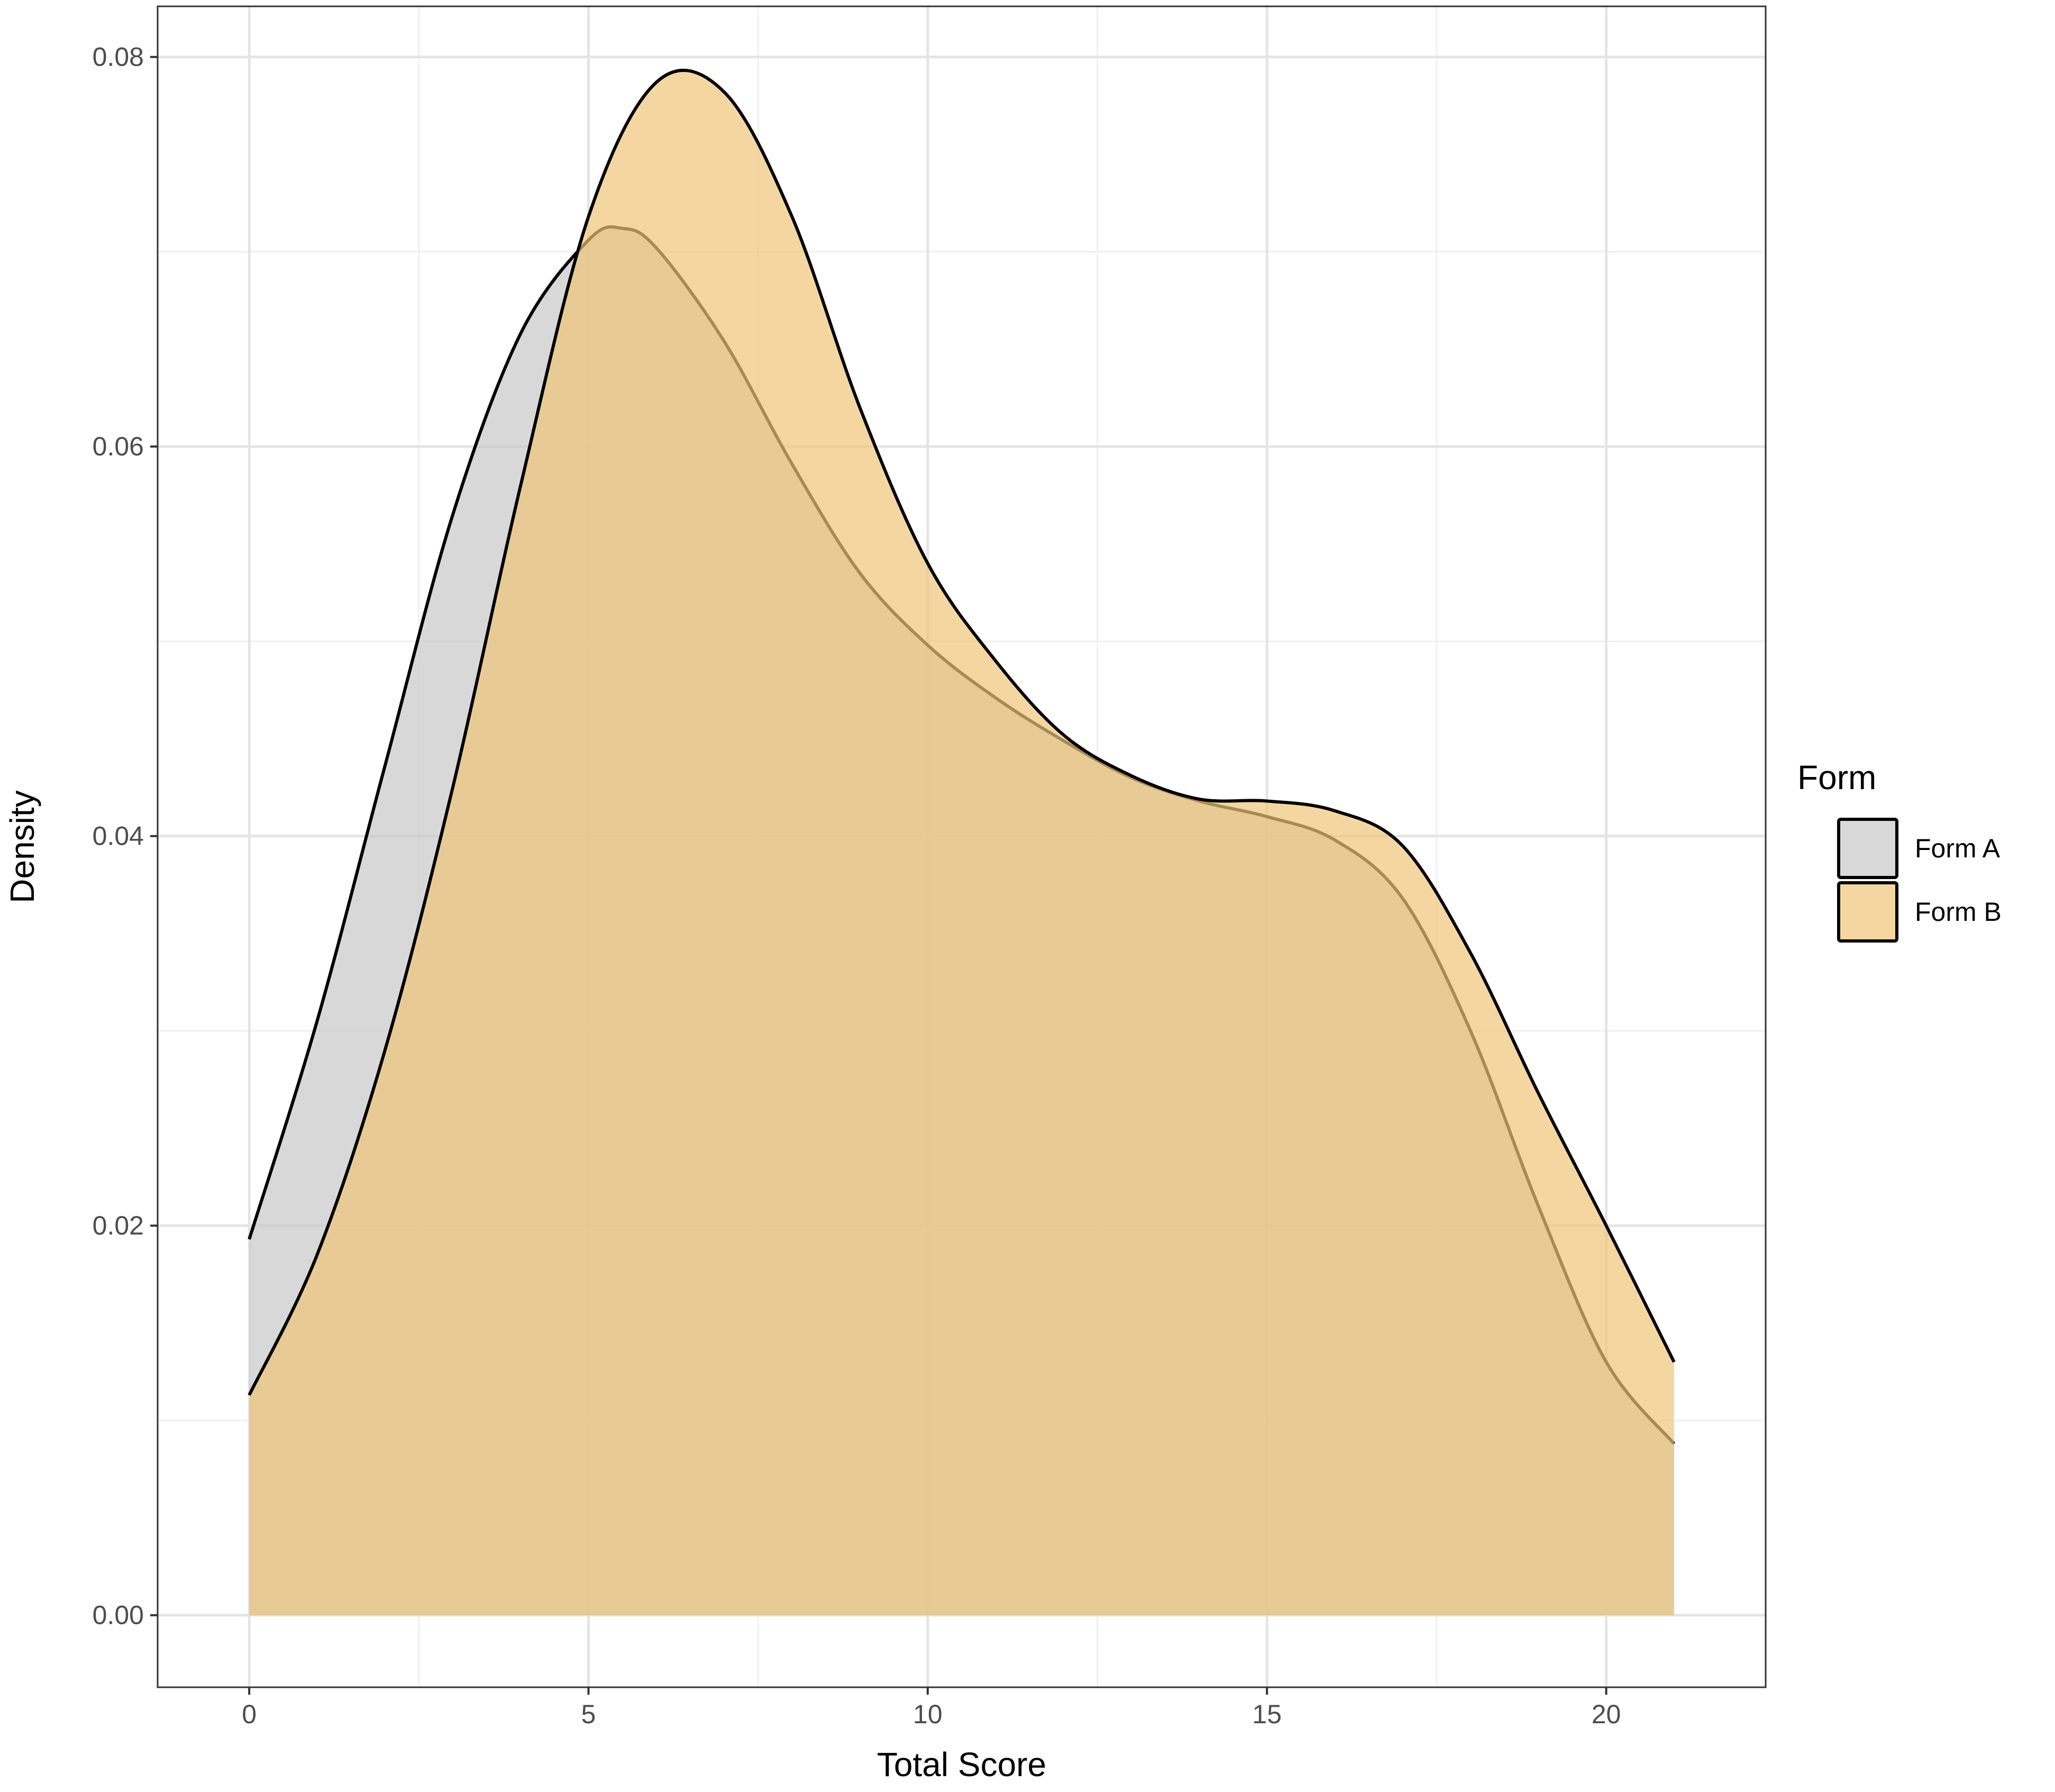  Describe the element at coordinates (1958, 848) in the screenshot. I see `legend-label-form-a: Form A` at that location.